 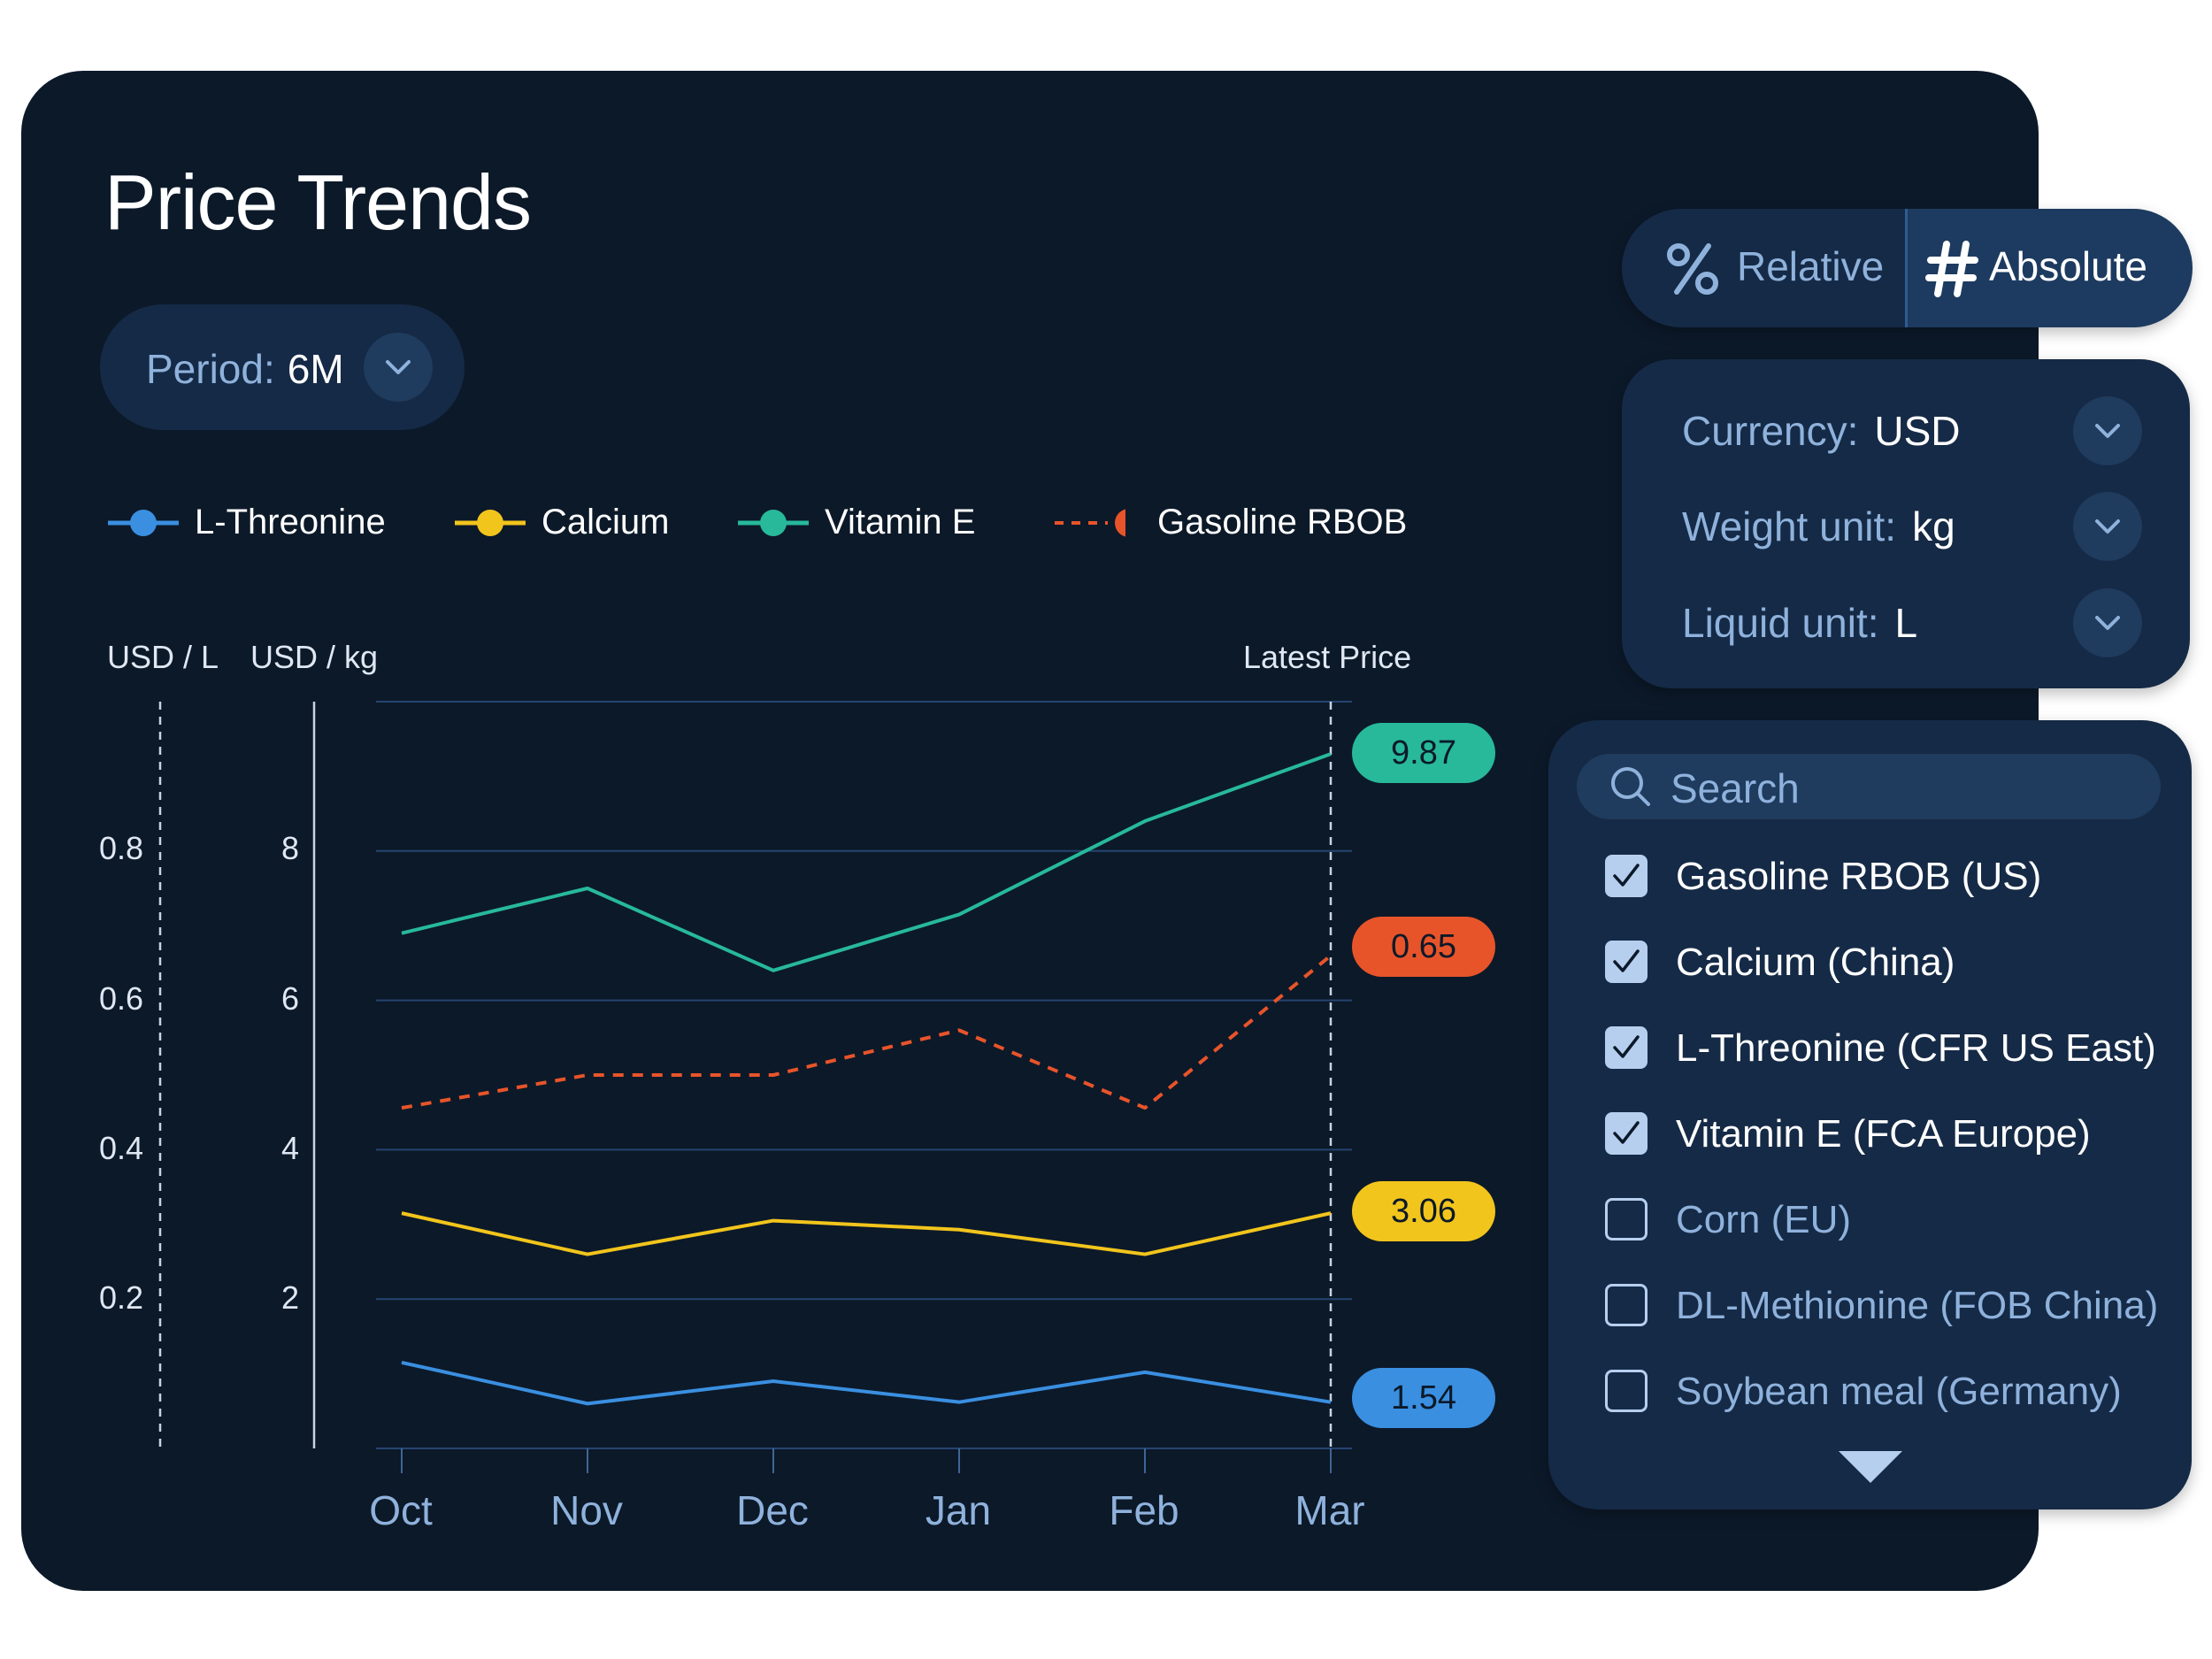 What do you see at coordinates (315, 657) in the screenshot?
I see `right-axis-unit: USD / kg` at bounding box center [315, 657].